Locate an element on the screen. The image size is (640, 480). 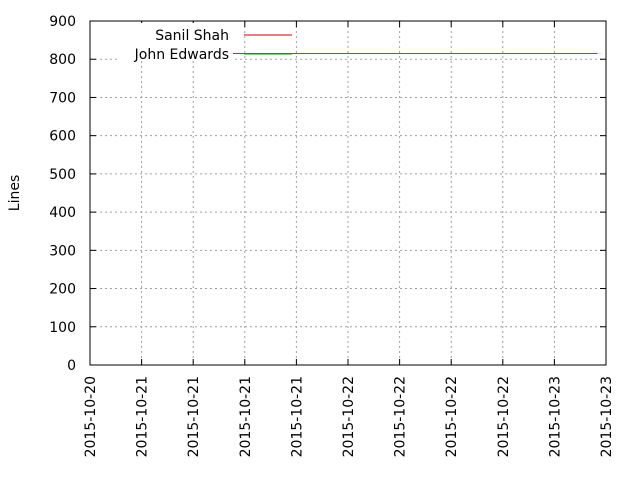
y-tick-label: 800 is located at coordinates (62, 60).